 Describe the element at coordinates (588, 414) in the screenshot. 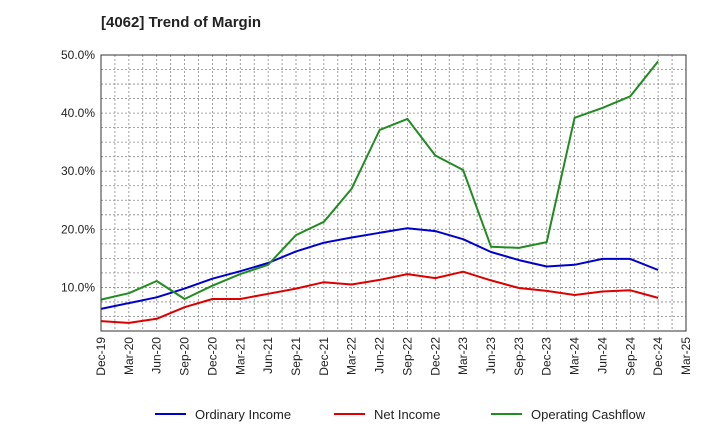

I see `legend-label-operating-cashflow: Operating Cashflow` at that location.